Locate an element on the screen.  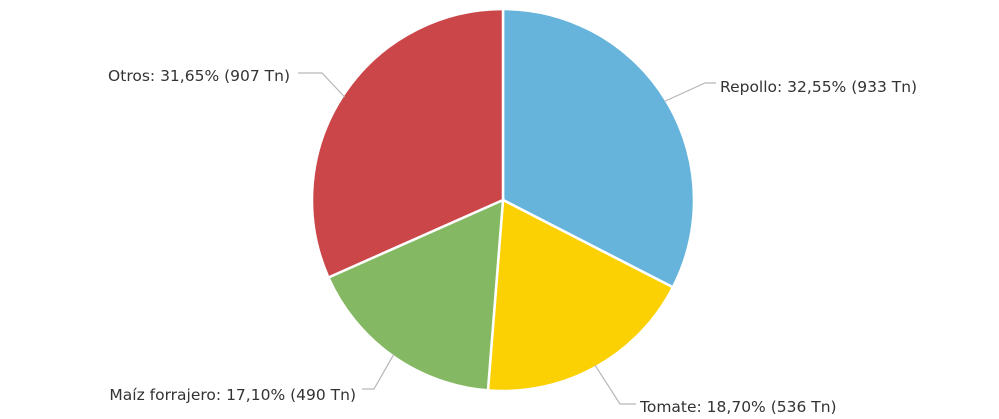
slice-tomate-leader-line is located at coordinates (615, 384).